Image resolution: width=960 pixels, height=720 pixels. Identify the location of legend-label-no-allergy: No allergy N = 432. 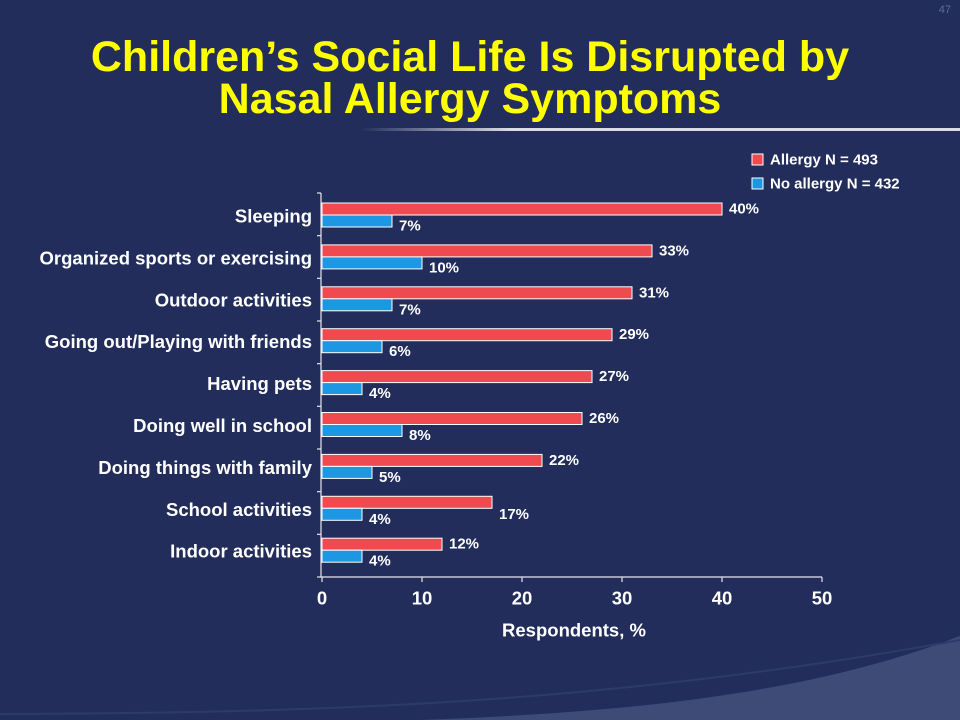
(835, 184).